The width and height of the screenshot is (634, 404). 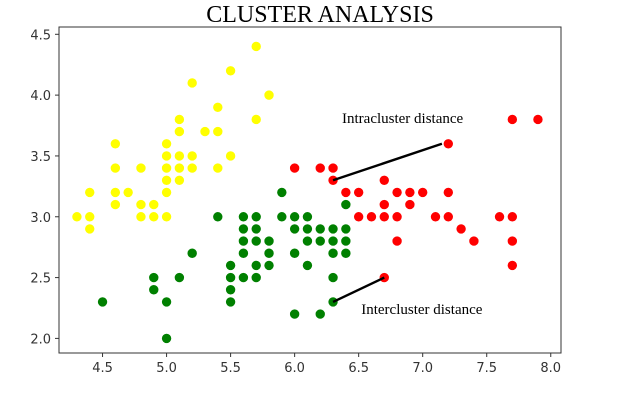 I want to click on y-tick-label: 2.0, so click(x=40, y=339).